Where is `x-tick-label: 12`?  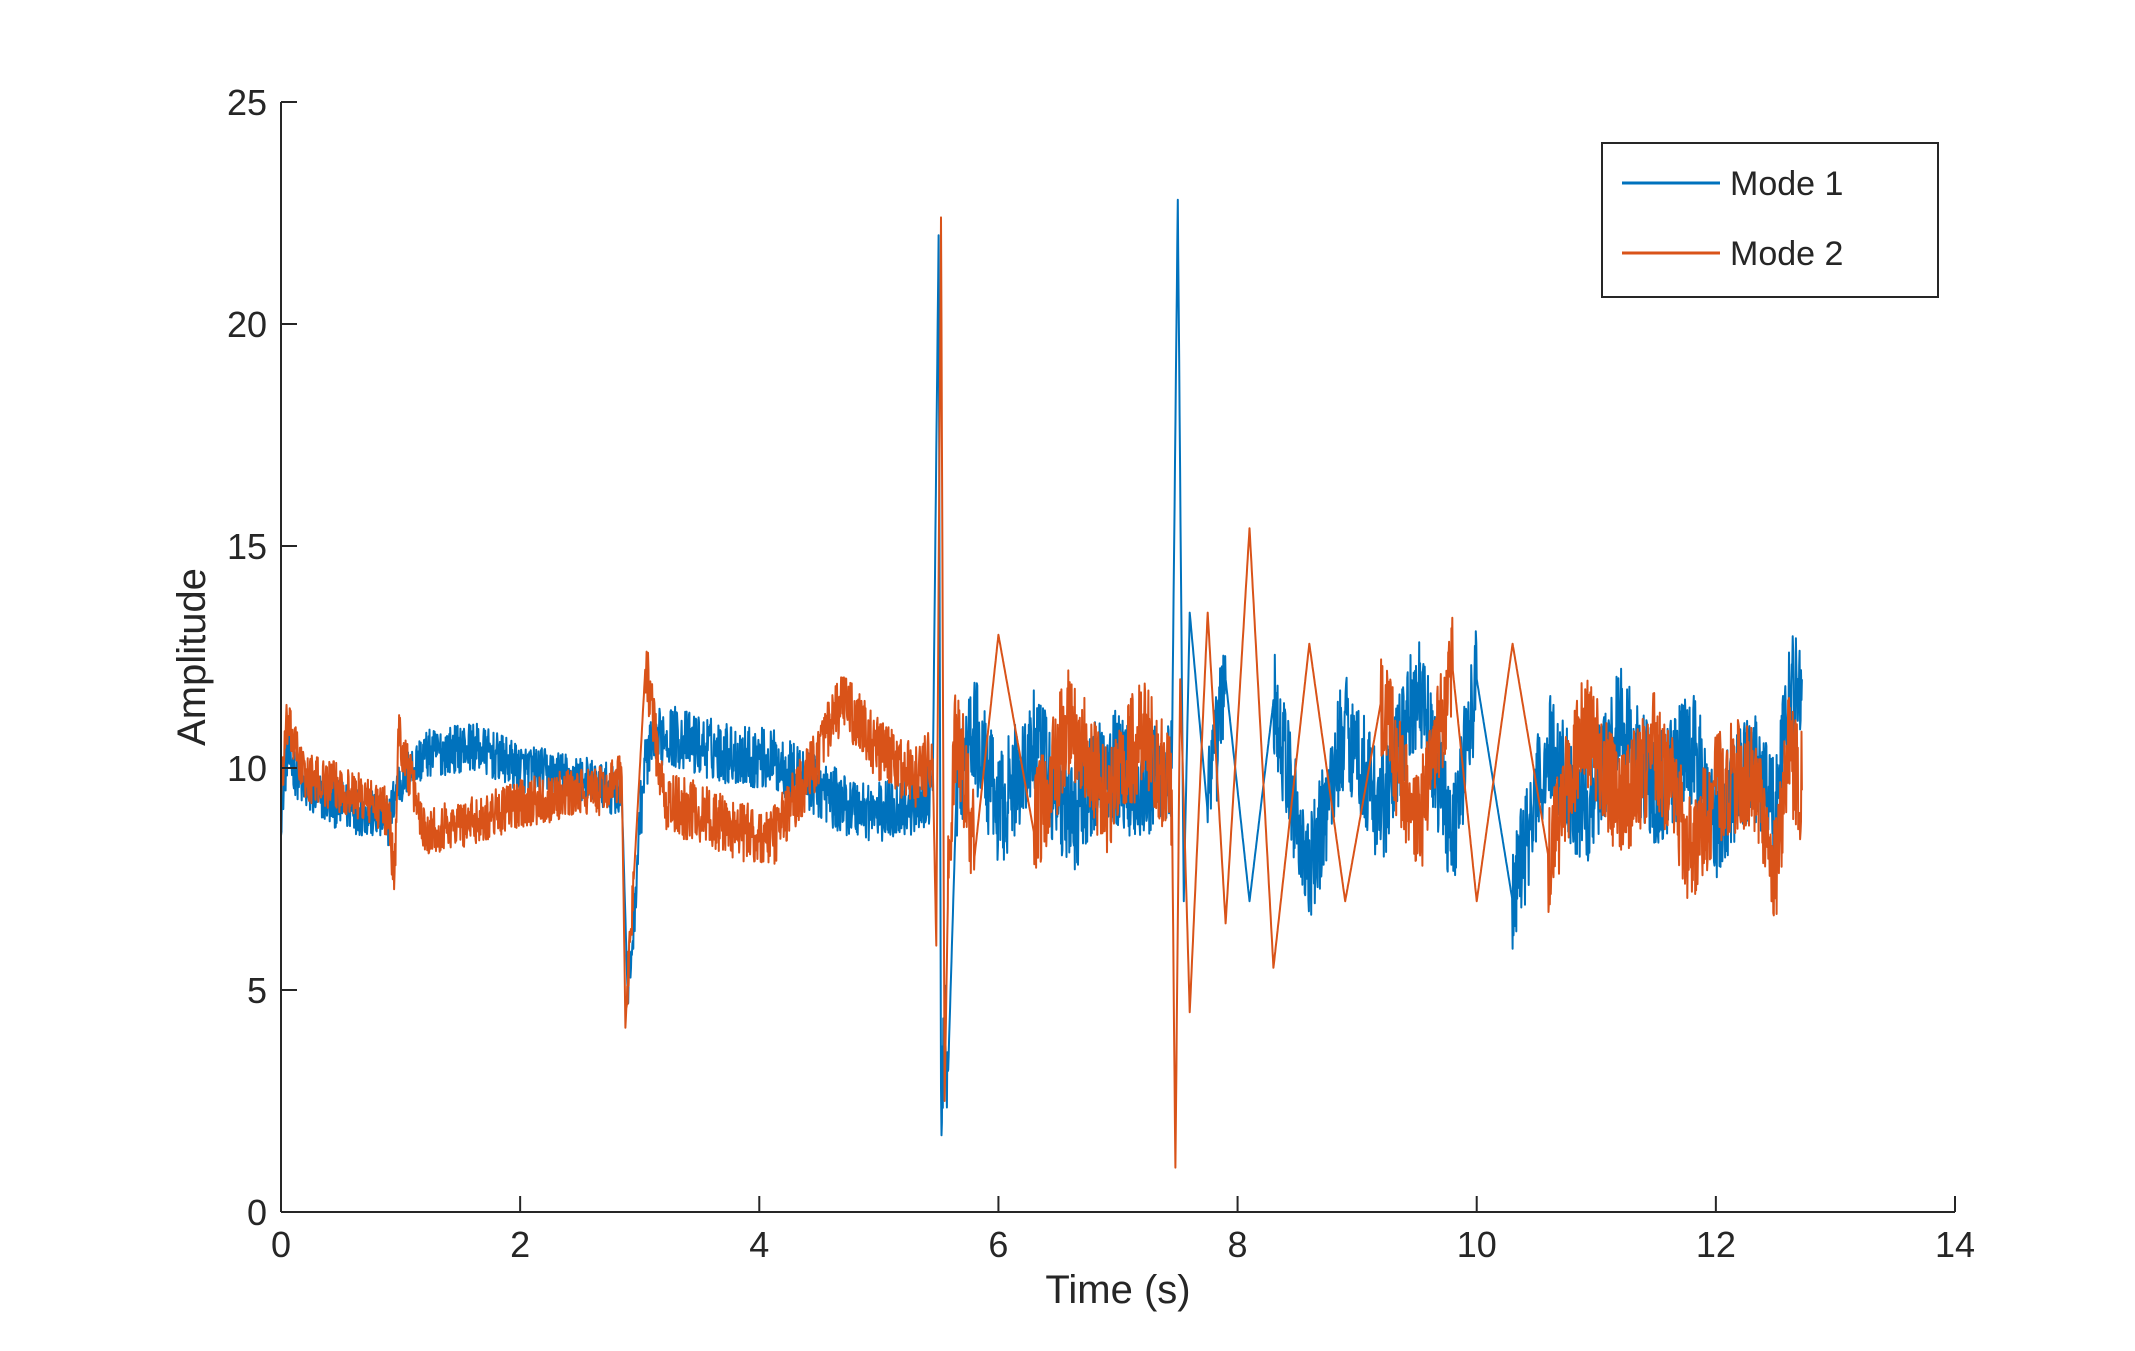
x-tick-label: 12 is located at coordinates (1716, 1244).